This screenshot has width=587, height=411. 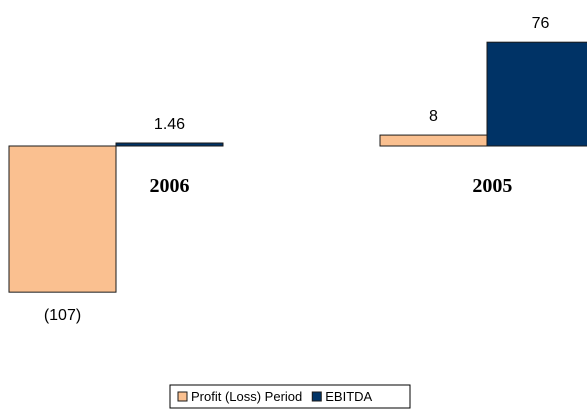 What do you see at coordinates (433, 116) in the screenshot?
I see `data-label-2005-profit: 8` at bounding box center [433, 116].